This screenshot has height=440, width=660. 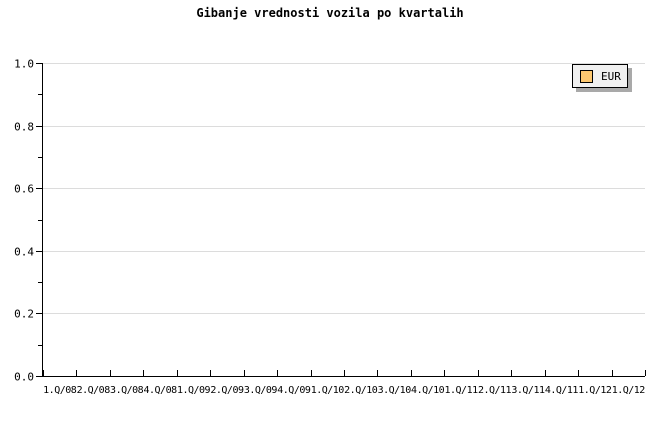 I want to click on x-category-label: 2.Q/10, so click(x=361, y=390).